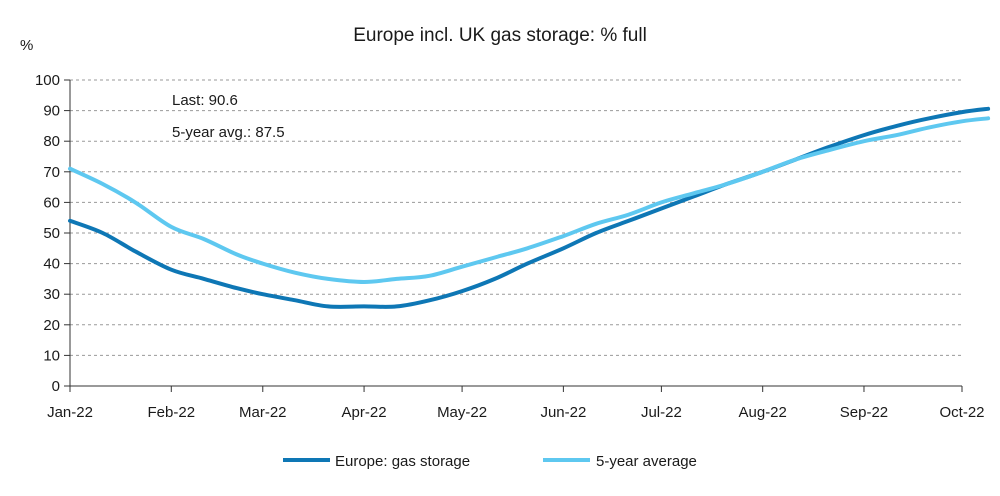 The image size is (1000, 496). Describe the element at coordinates (961, 412) in the screenshot. I see `x-tick-label: Oct-22` at that location.